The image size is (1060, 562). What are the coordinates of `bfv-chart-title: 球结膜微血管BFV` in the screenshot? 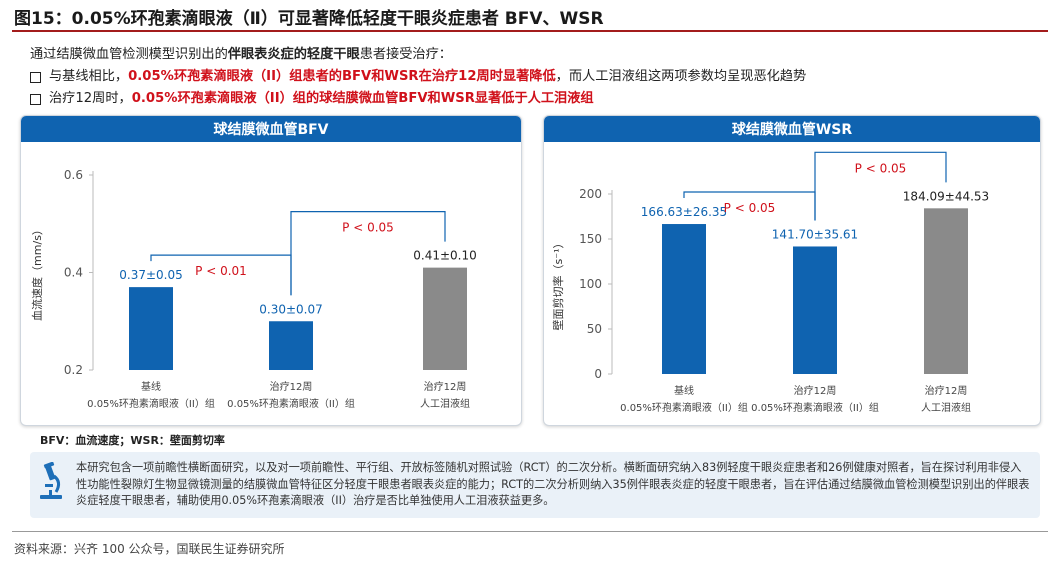 It's located at (271, 129).